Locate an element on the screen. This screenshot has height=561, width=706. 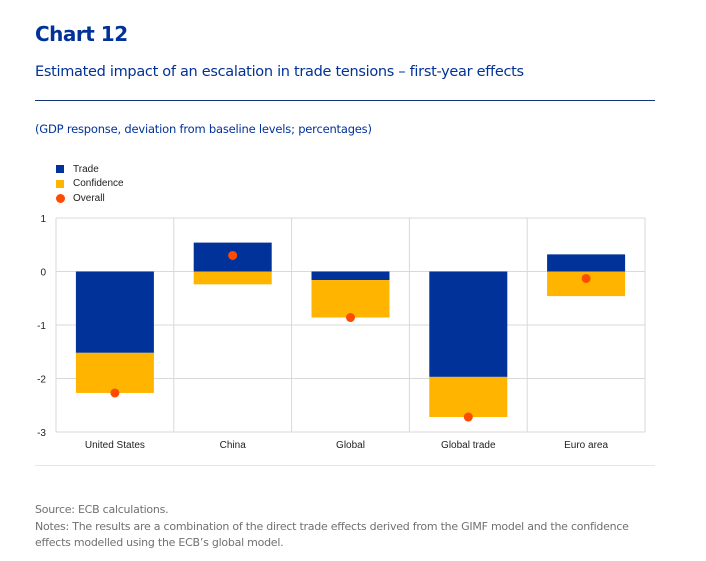
legend-item-trade: Trade is located at coordinates (90, 169).